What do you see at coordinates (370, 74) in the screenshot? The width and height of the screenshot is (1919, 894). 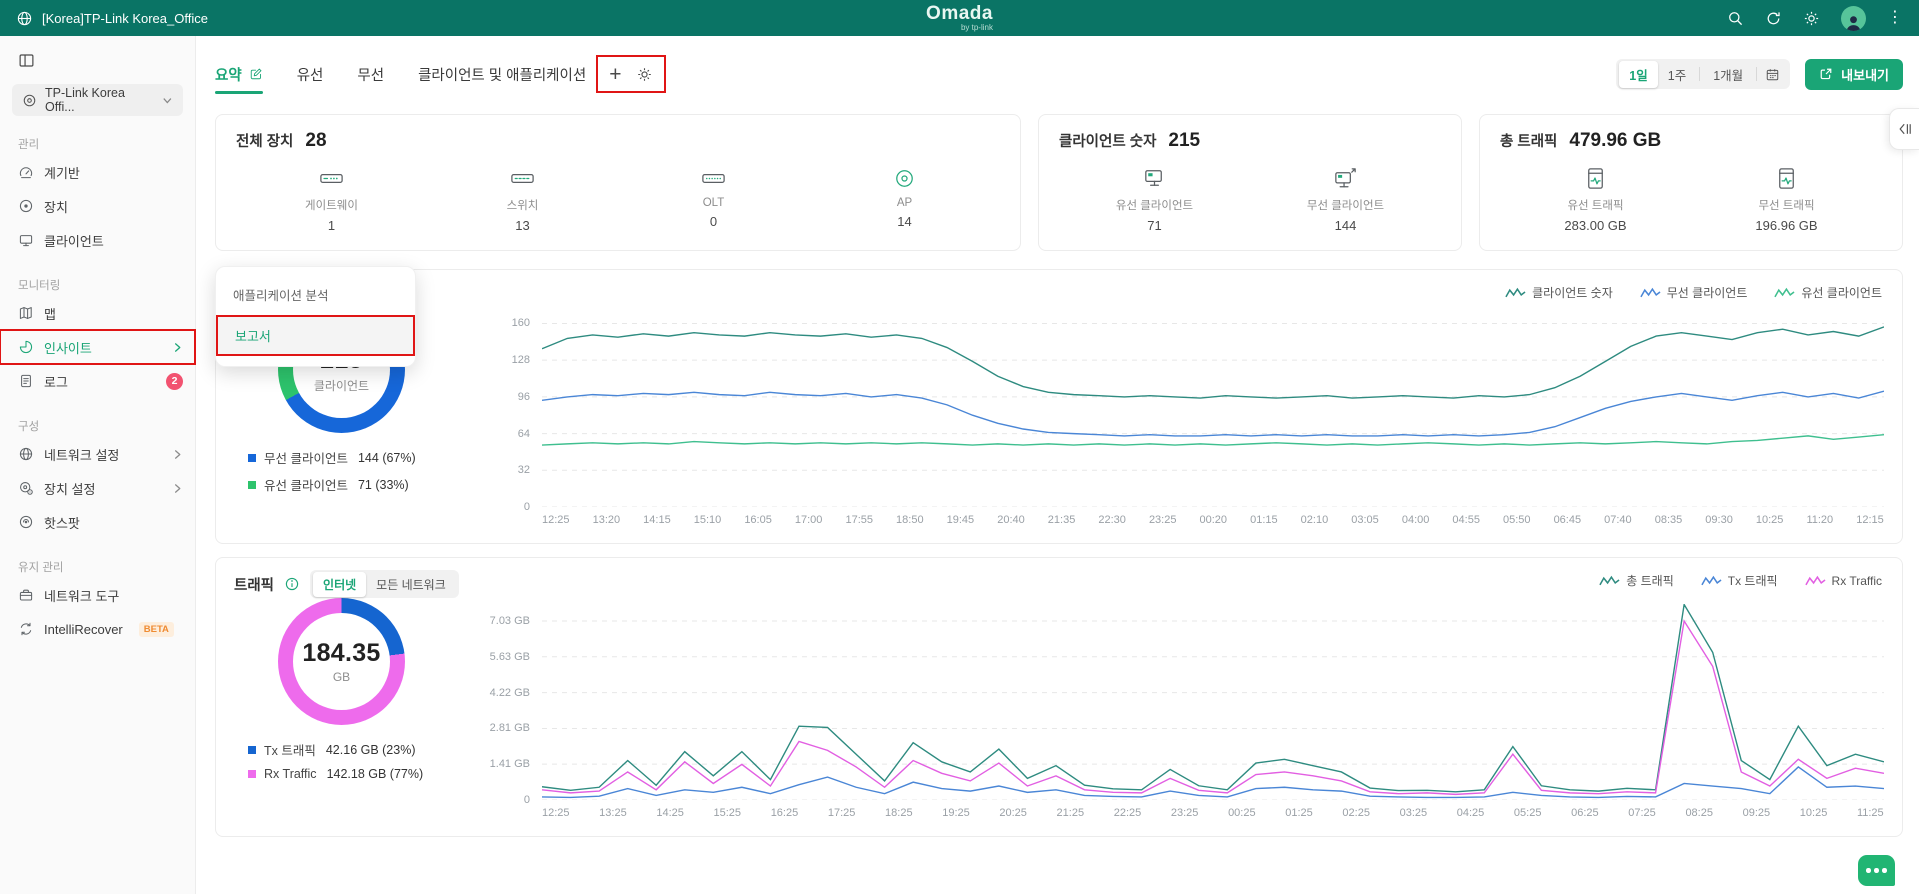 I see `tab-2: 무선` at bounding box center [370, 74].